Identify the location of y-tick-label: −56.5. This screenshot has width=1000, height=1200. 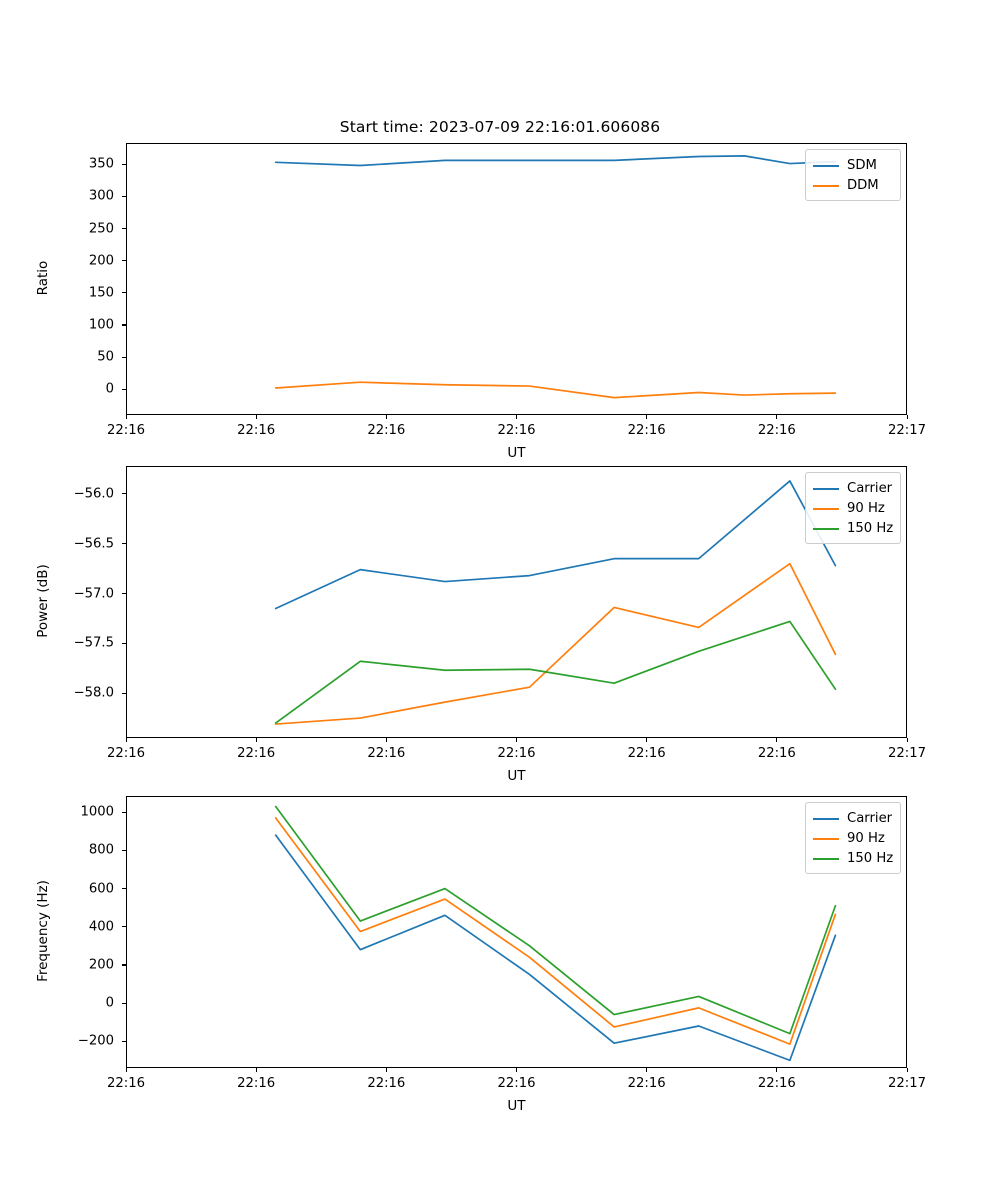
(93, 544).